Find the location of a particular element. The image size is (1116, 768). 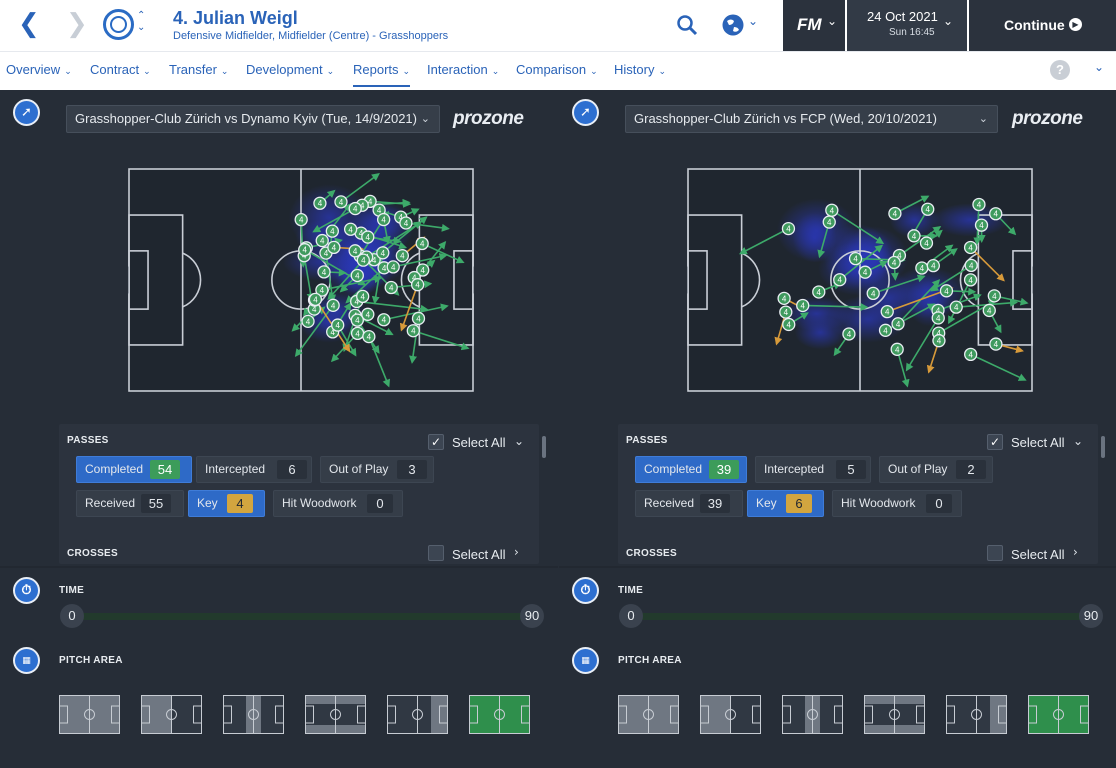

nav-transfer: Transfer ⌄ is located at coordinates (199, 69).